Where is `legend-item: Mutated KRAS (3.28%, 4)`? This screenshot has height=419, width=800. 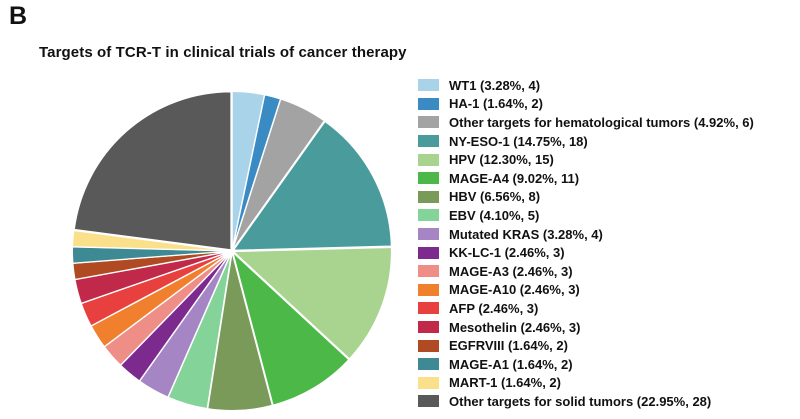
legend-item: Mutated KRAS (3.28%, 4) is located at coordinates (586, 234).